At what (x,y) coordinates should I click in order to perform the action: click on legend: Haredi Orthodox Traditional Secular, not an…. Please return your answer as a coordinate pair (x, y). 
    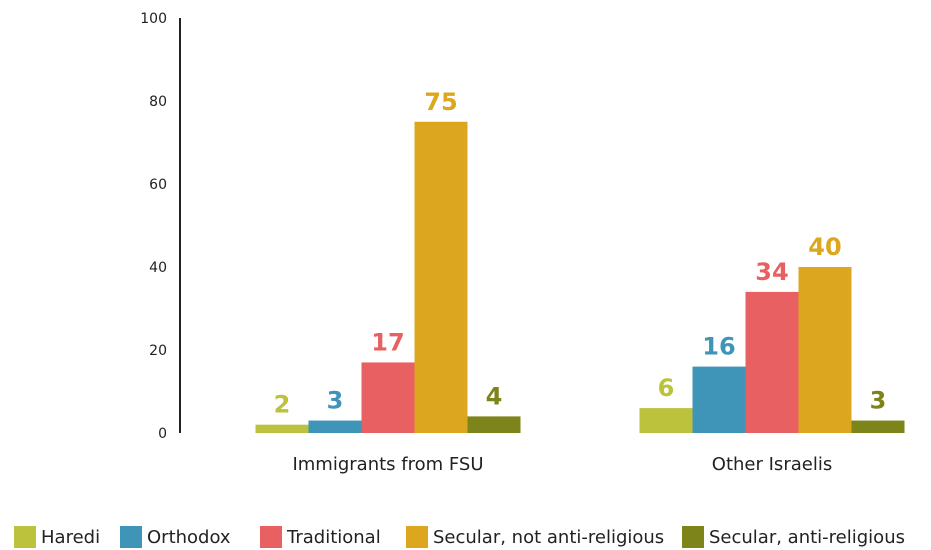
    Looking at the image, I should click on (459, 537).